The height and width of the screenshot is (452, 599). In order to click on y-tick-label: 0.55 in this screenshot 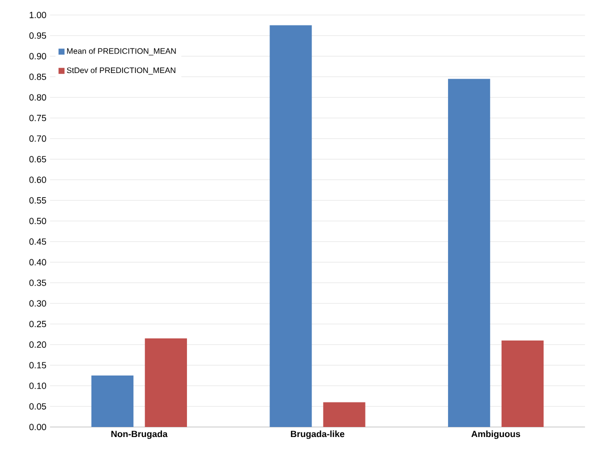, I will do `click(37, 200)`.